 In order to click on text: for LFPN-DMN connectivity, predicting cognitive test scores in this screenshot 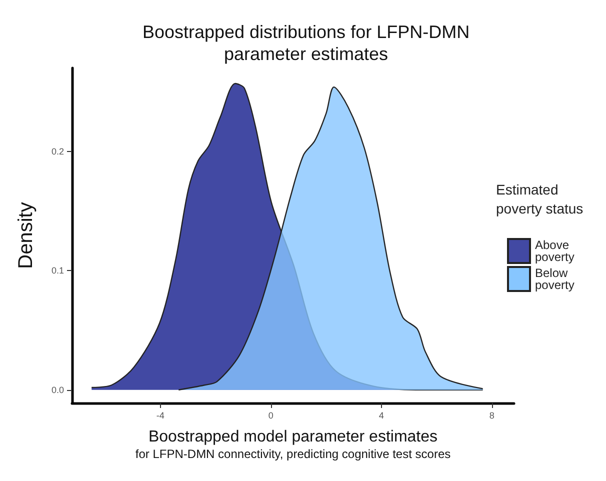, I will do `click(293, 454)`.